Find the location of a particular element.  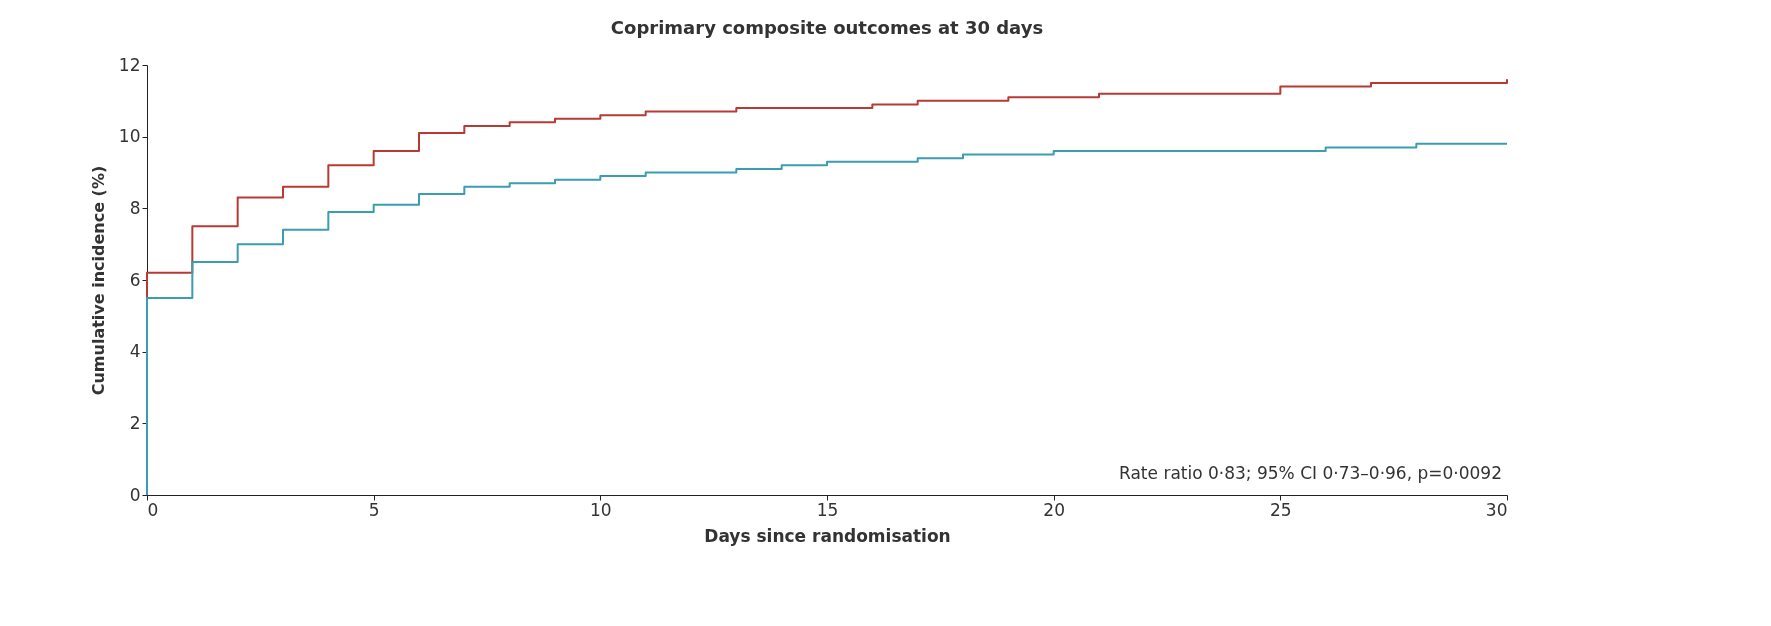

x-tick-label: 10 is located at coordinates (601, 509).